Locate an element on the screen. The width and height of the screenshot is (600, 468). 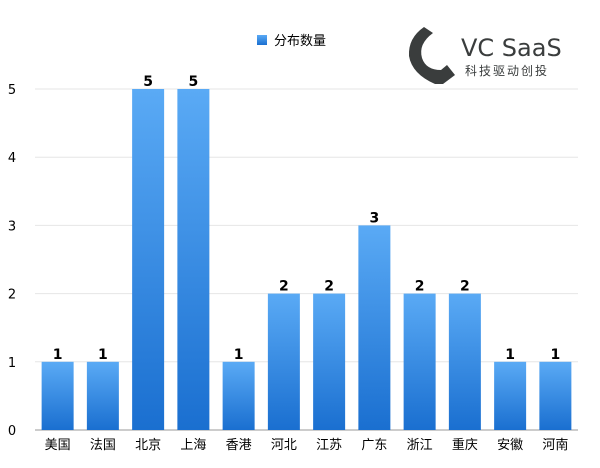
y-tick-label: 2 is located at coordinates (12, 295).